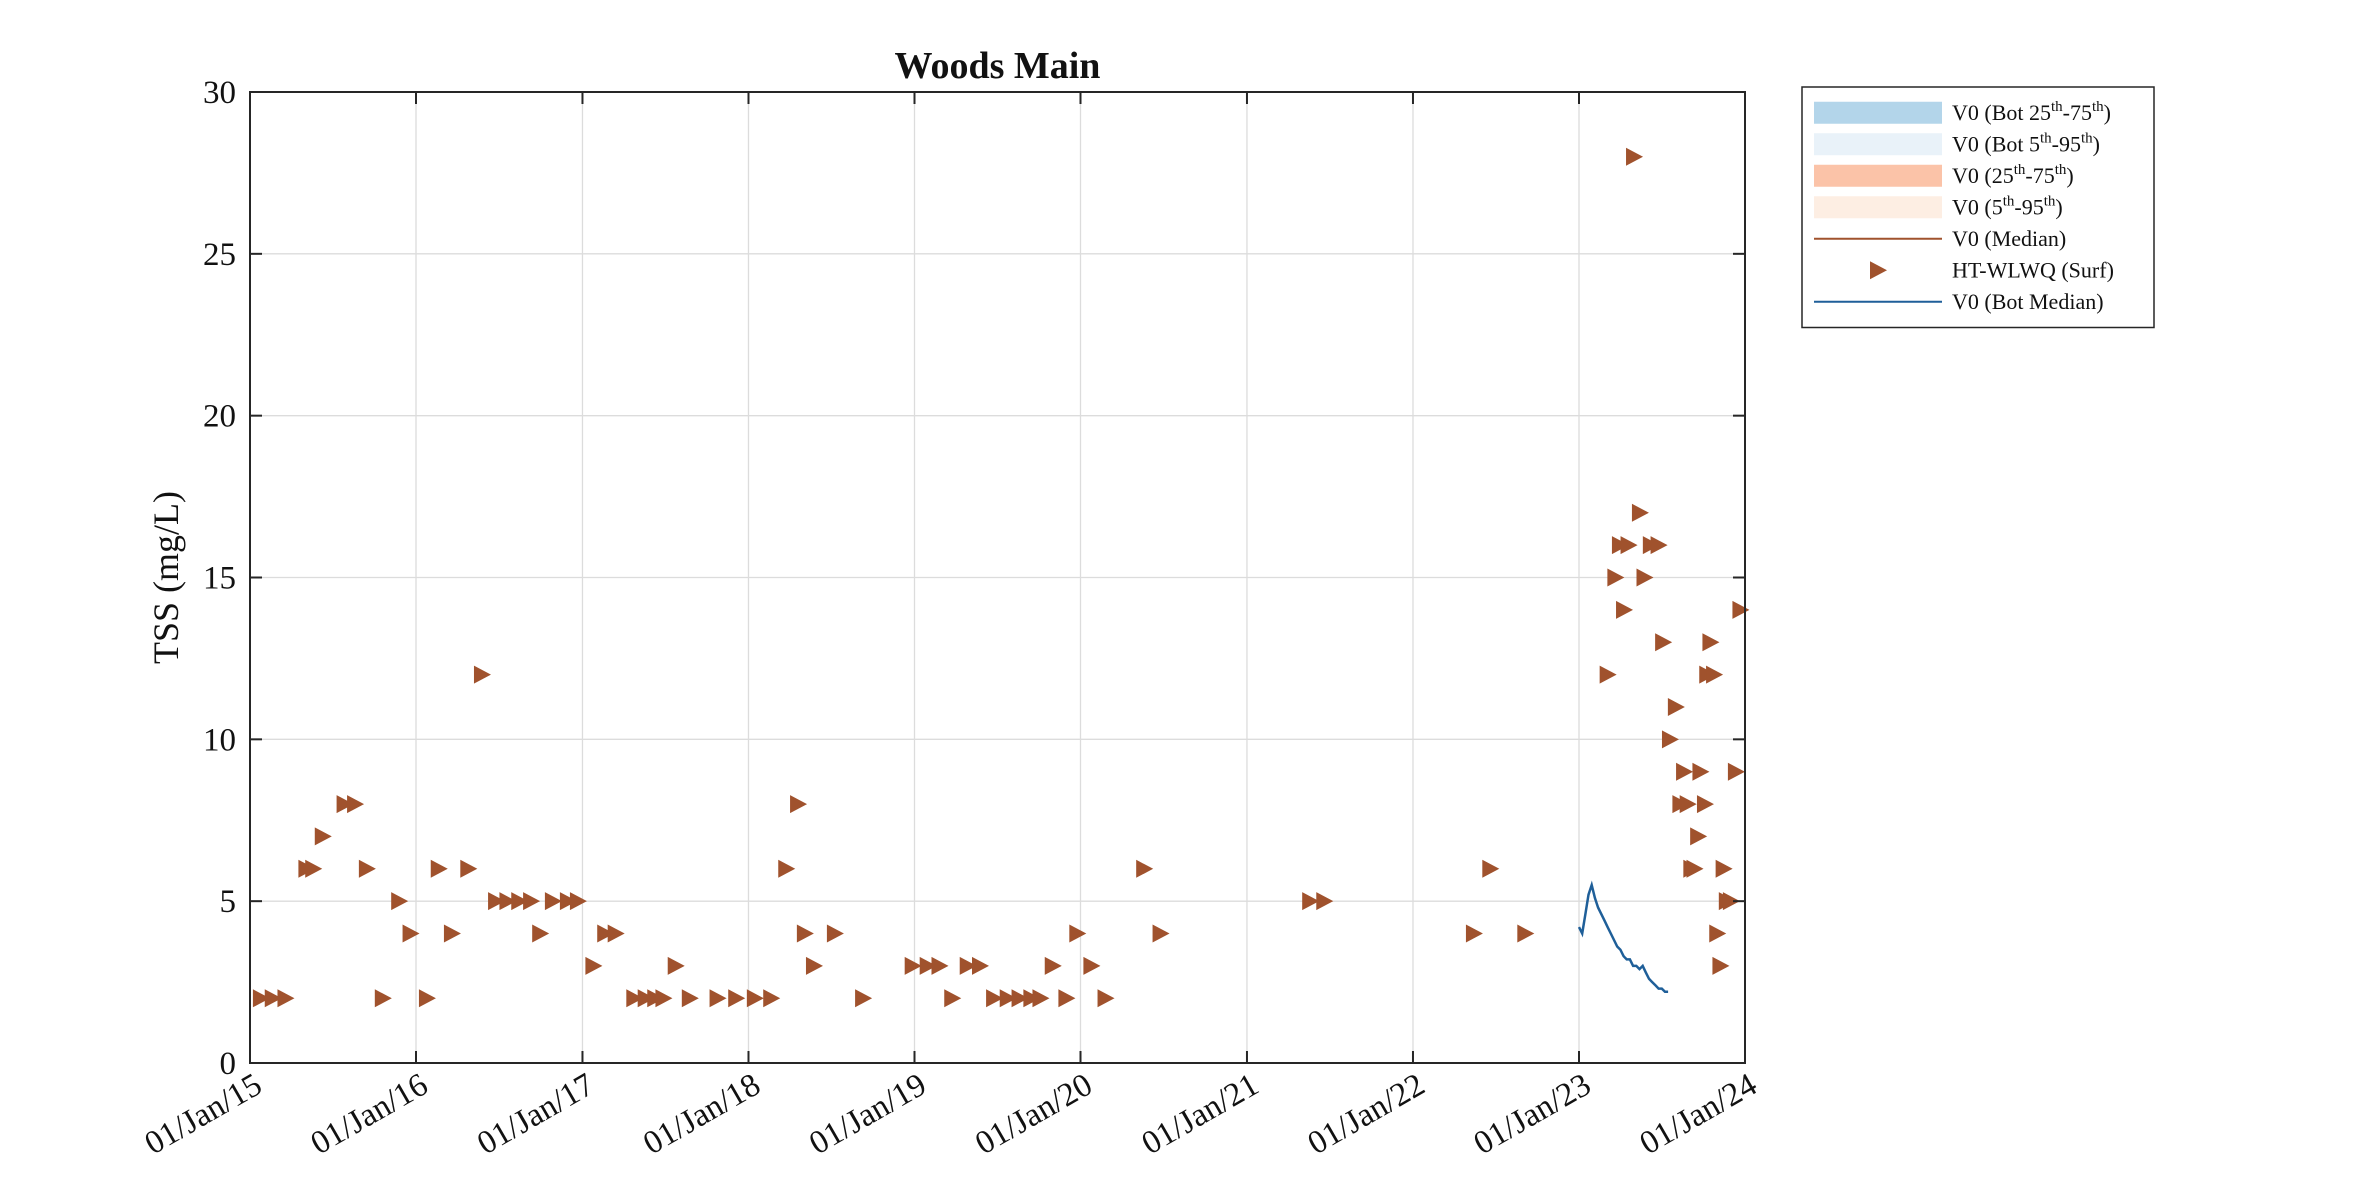 The width and height of the screenshot is (2362, 1186). I want to click on y-tick-label: 15, so click(219, 579).